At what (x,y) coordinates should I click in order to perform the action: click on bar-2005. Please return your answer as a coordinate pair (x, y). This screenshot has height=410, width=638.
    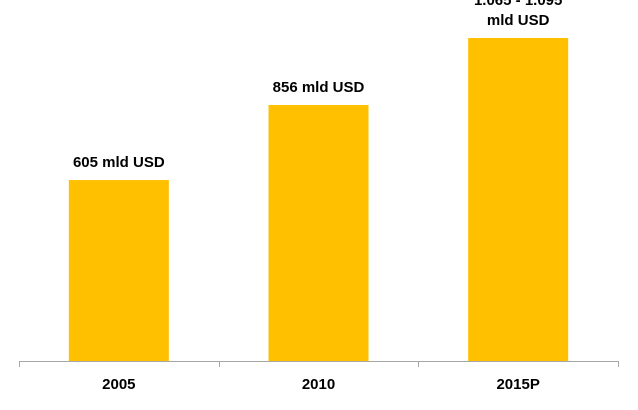
    Looking at the image, I should click on (118, 270).